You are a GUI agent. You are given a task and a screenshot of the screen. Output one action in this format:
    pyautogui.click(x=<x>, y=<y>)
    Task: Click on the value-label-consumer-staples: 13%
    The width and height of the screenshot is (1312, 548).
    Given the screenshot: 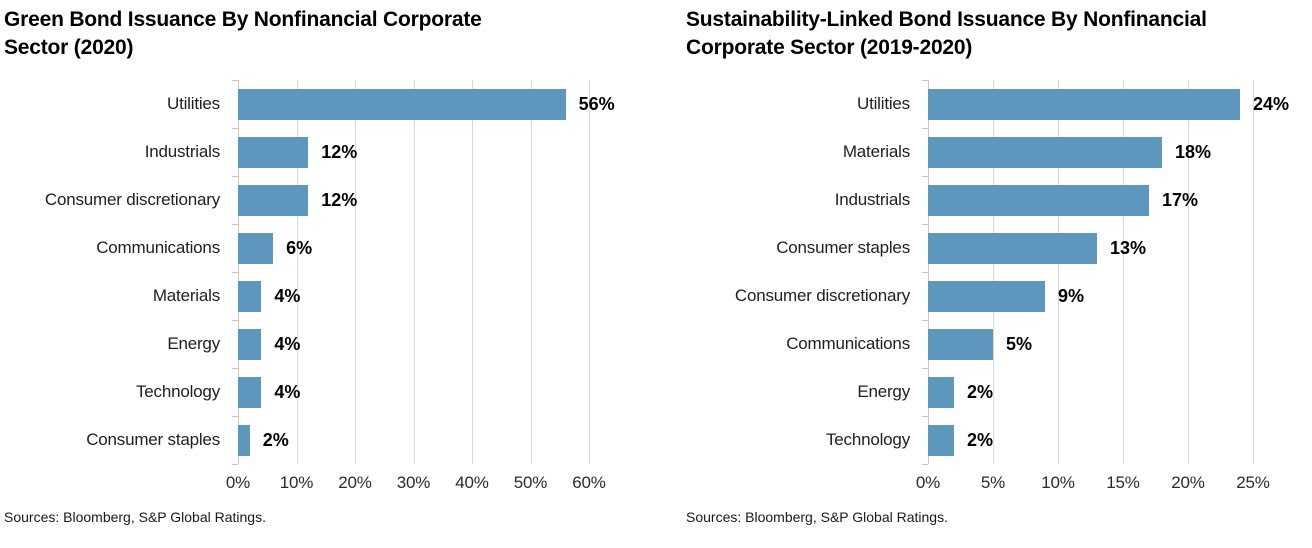 What is the action you would take?
    pyautogui.click(x=1128, y=248)
    